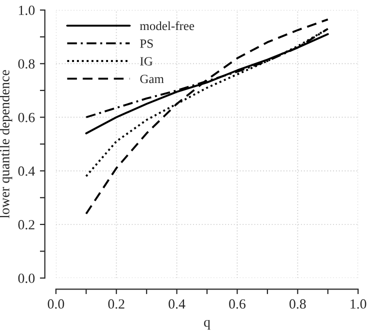 This screenshot has height=335, width=373. What do you see at coordinates (237, 304) in the screenshot?
I see `x-tick-label: 0.6` at bounding box center [237, 304].